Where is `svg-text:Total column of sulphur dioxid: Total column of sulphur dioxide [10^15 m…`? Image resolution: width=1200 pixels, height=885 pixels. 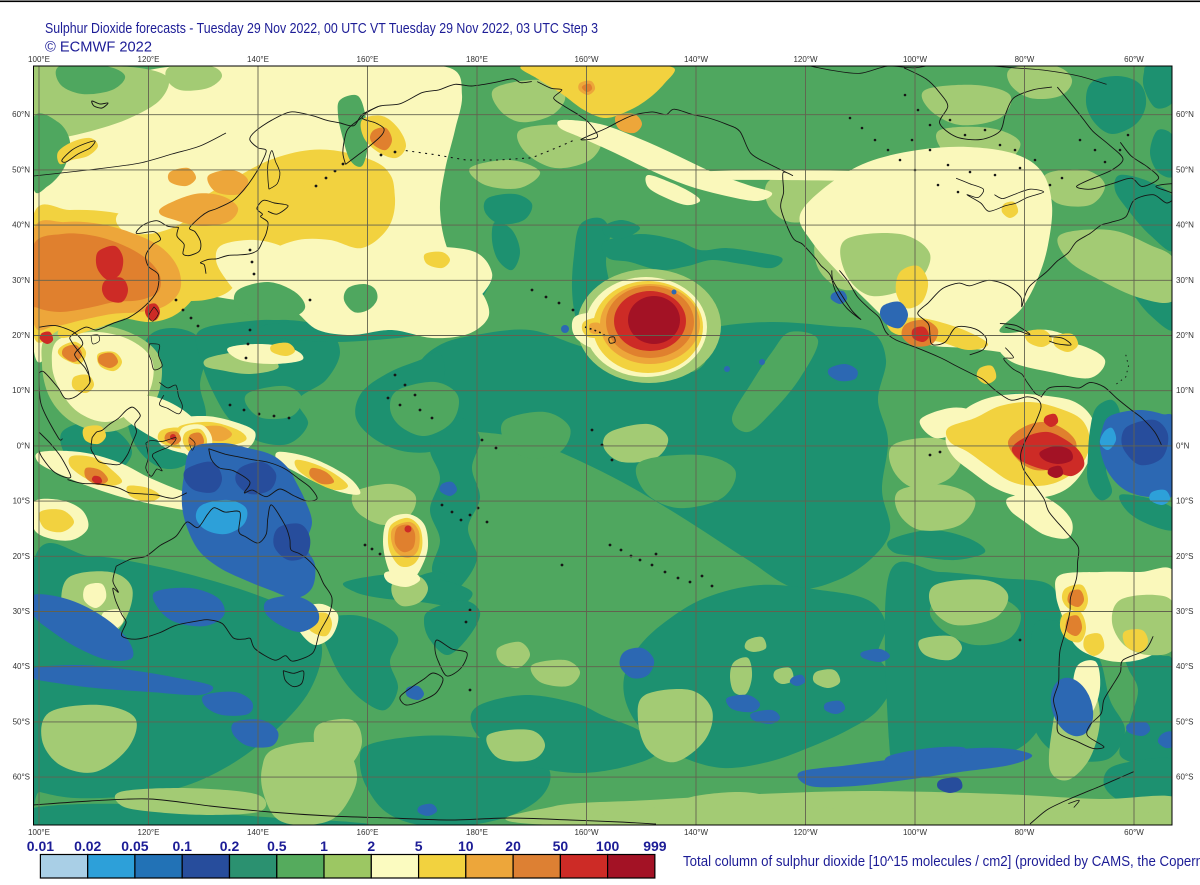 svg-text:Total column of sulphur dioxid: Total column of sulphur dioxide [10^15 m… is located at coordinates (941, 861).